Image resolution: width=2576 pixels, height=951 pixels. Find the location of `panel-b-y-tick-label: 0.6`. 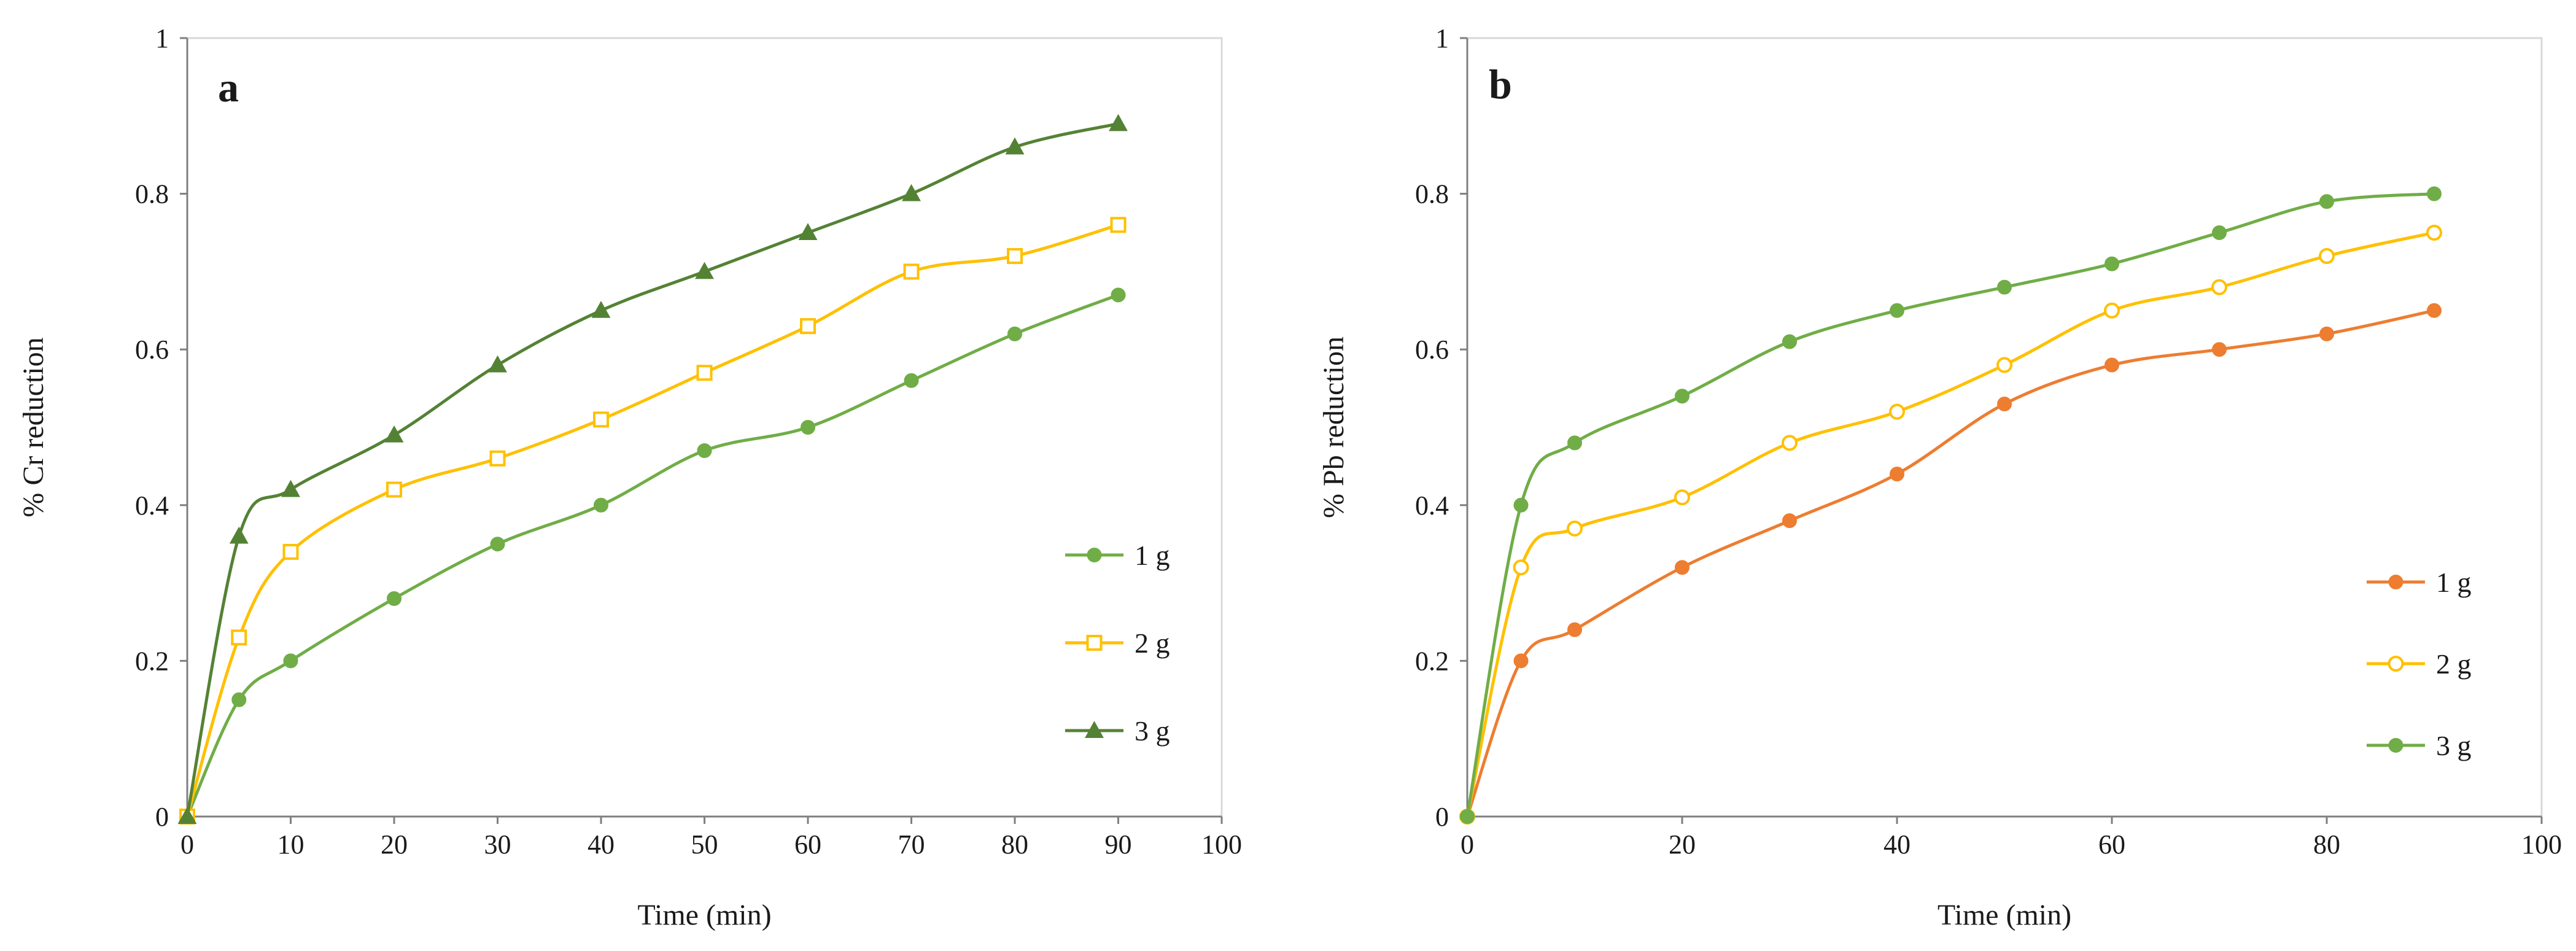

panel-b-y-tick-label: 0.6 is located at coordinates (1432, 350).